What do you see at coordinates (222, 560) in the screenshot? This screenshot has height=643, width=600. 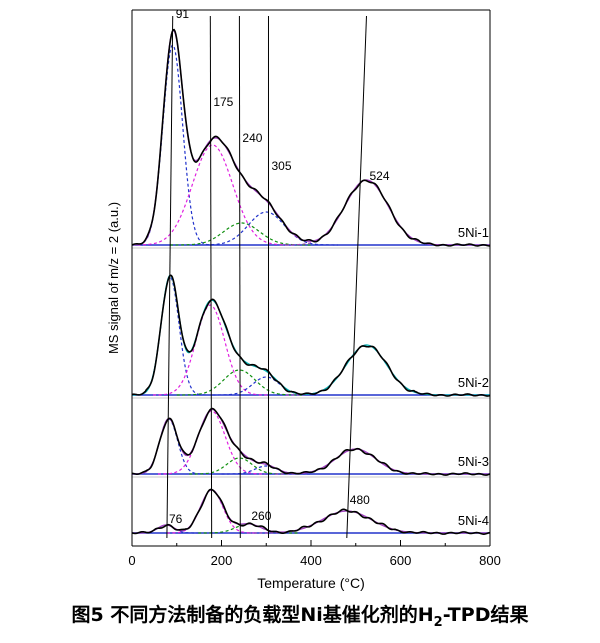 I see `x-tick-label: 200` at bounding box center [222, 560].